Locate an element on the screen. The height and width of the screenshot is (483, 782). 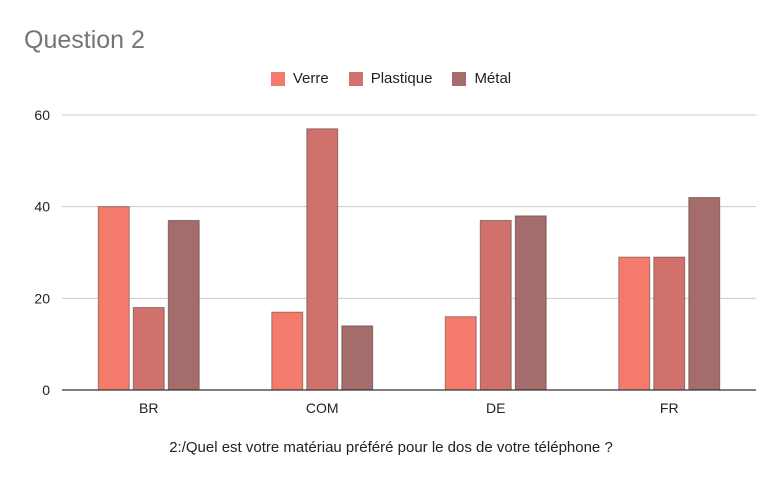
bar-verre-fr is located at coordinates (634, 323).